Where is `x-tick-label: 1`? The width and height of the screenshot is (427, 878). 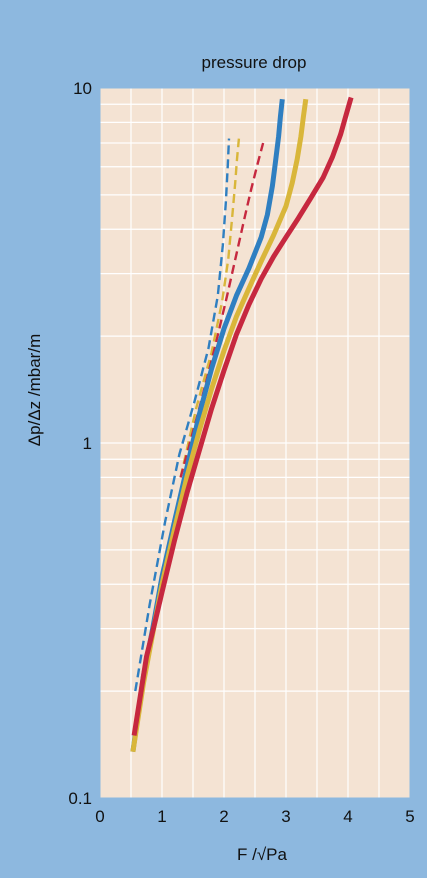
x-tick-label: 1 is located at coordinates (161, 816).